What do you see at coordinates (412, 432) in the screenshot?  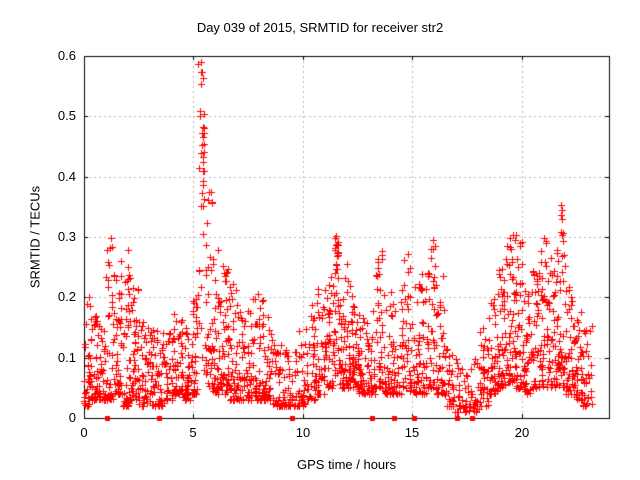 I see `x-tick-label: 15` at bounding box center [412, 432].